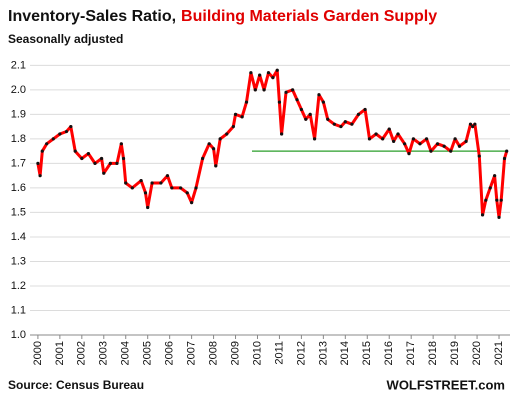  Describe the element at coordinates (18, 237) in the screenshot. I see `y-tick-label: 1.4` at that location.